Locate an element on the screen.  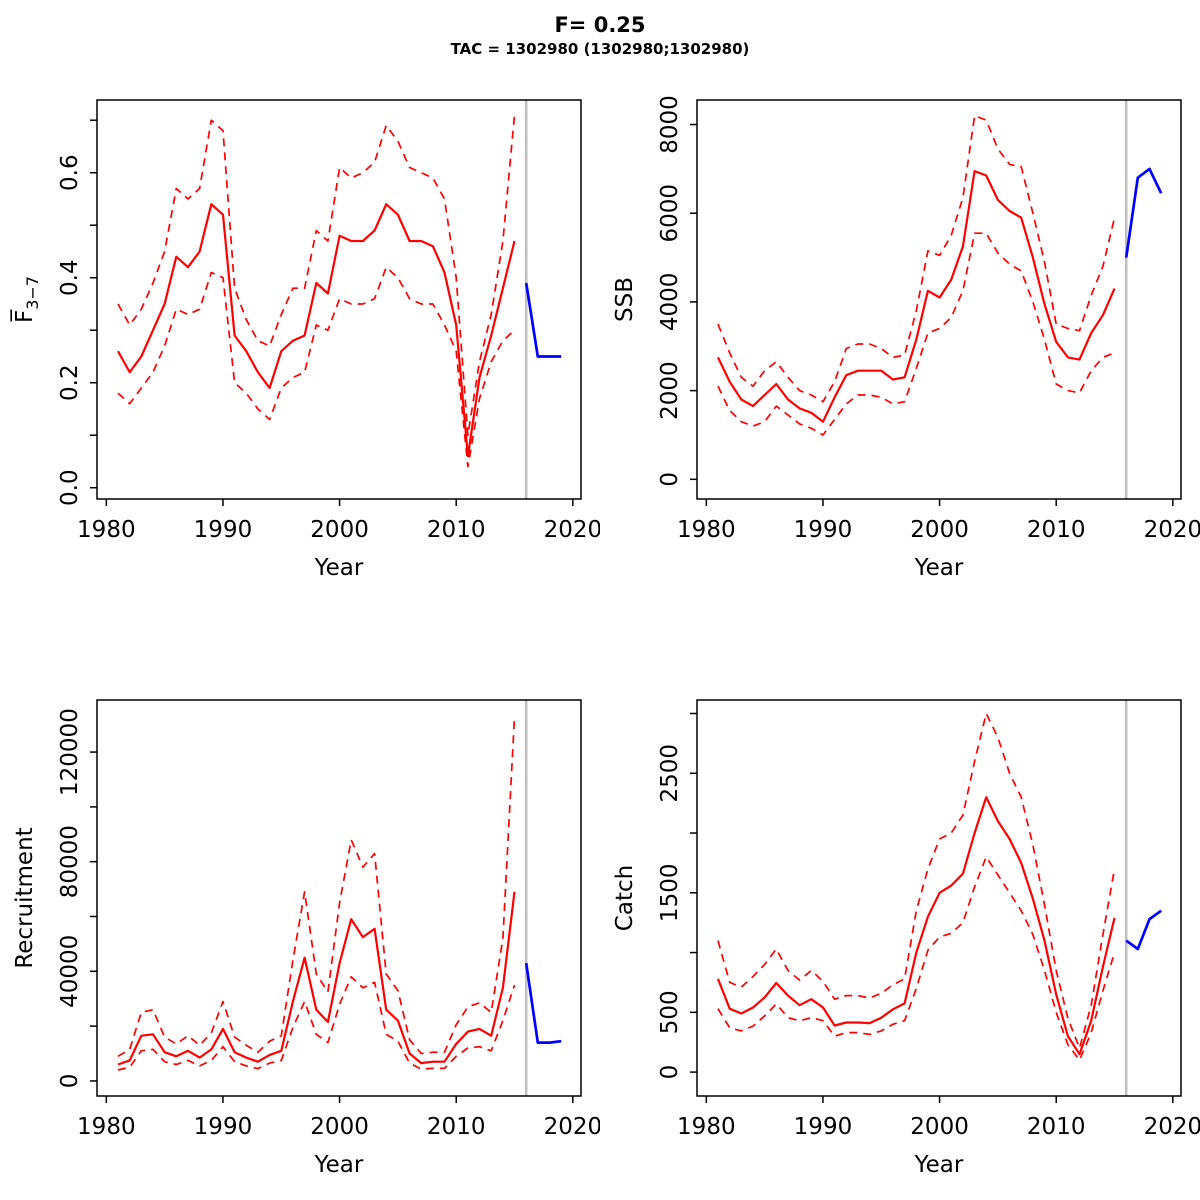
y-tick-label: 0.0 is located at coordinates (70, 487).